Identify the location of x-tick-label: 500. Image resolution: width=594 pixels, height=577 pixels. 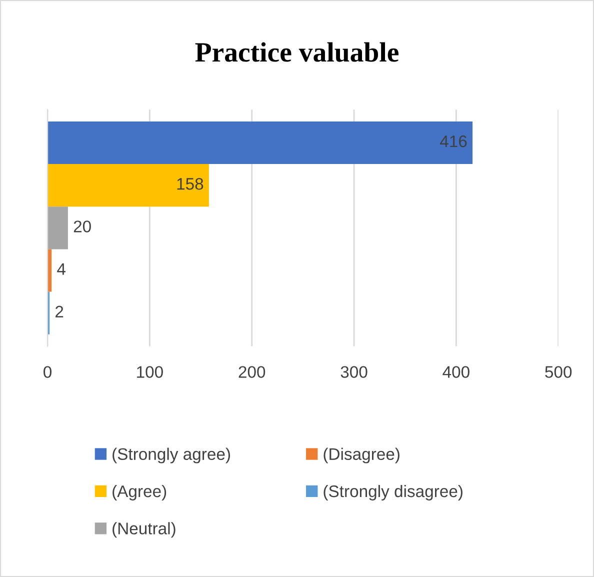
(558, 372).